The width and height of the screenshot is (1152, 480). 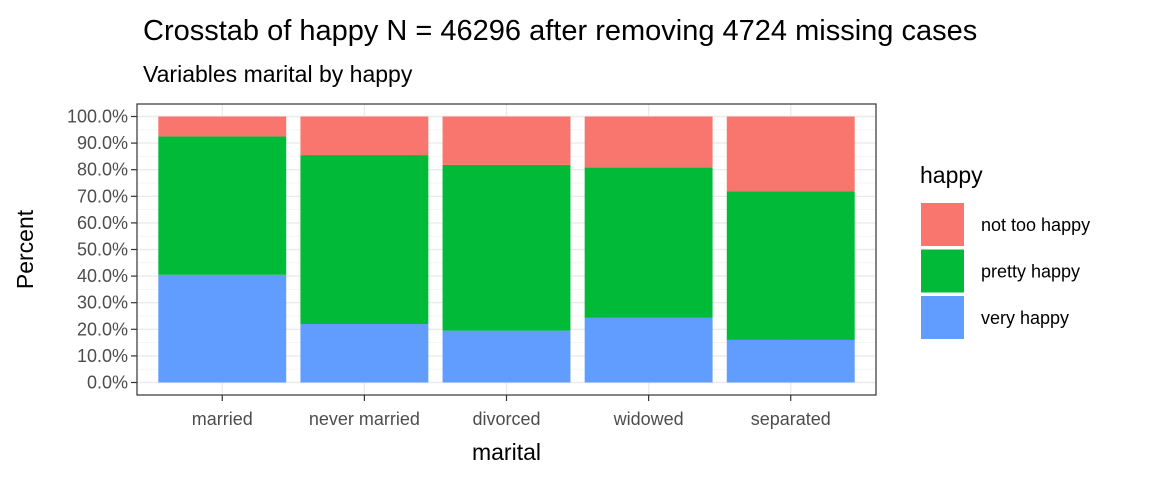 I want to click on y-tick-label: 100.0%, so click(x=97, y=117).